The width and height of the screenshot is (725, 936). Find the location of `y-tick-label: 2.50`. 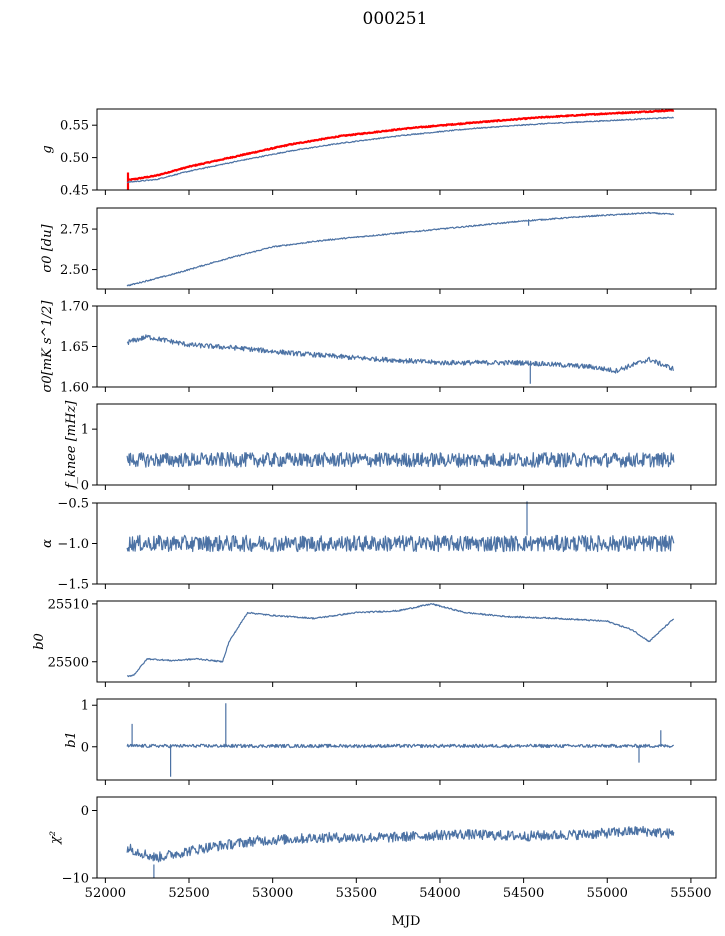

y-tick-label: 2.50 is located at coordinates (74, 270).